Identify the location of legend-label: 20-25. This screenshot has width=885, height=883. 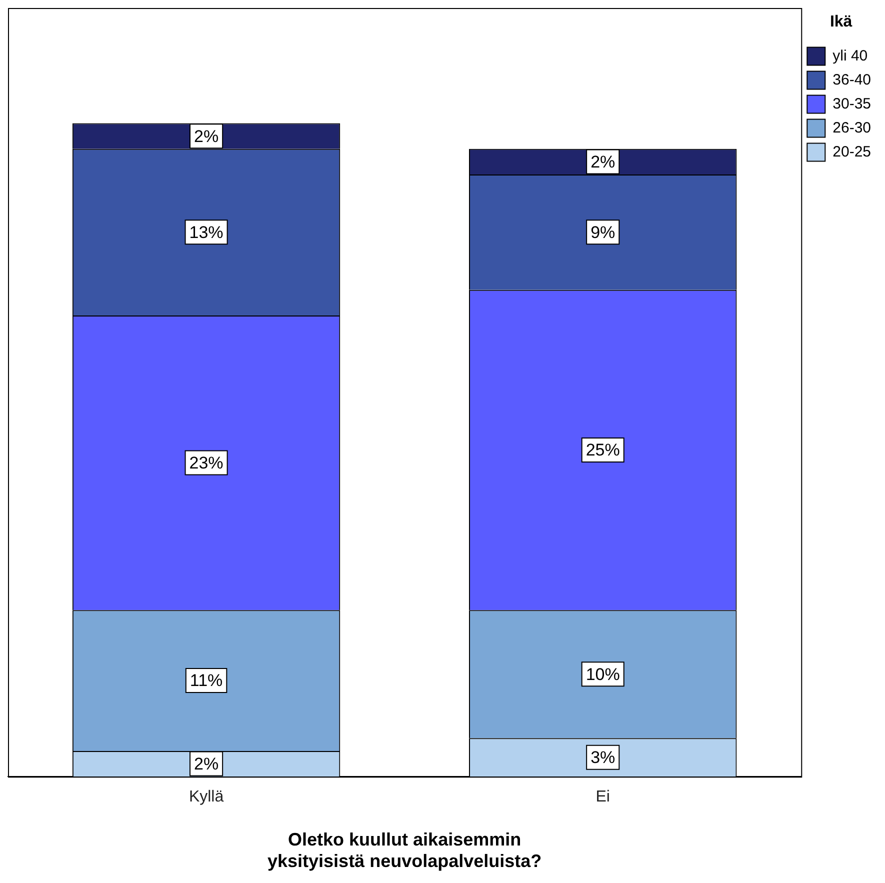
(852, 151).